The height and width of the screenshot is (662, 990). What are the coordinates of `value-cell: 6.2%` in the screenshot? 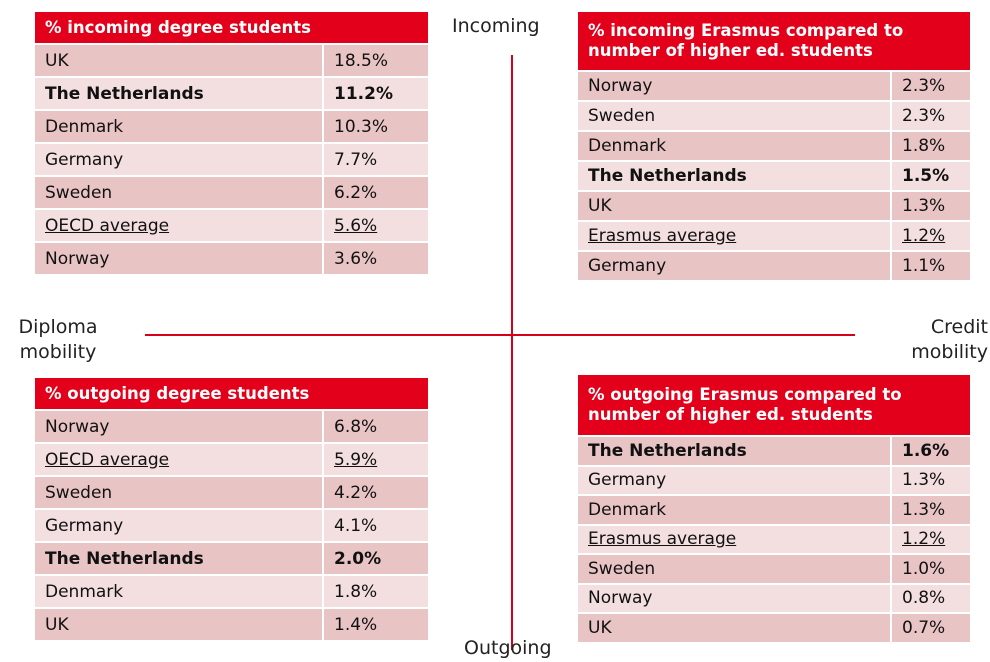 It's located at (375, 192).